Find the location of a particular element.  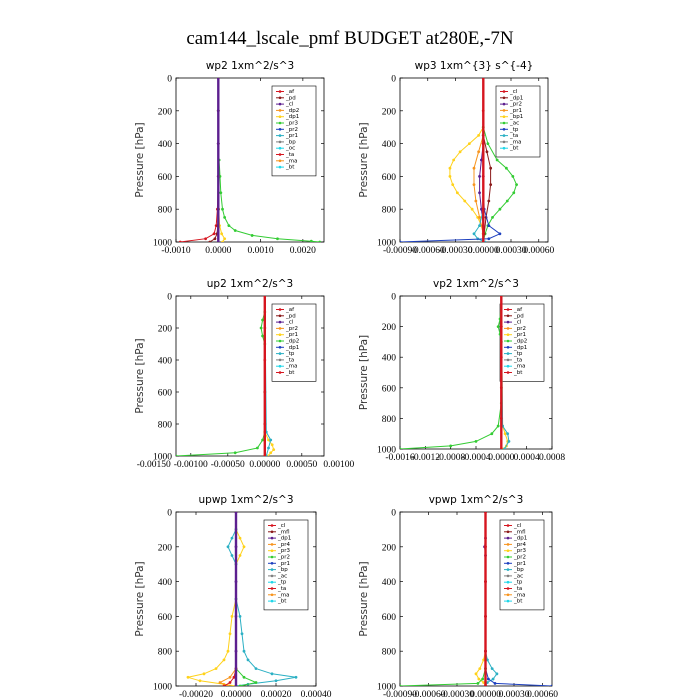

y-tick-label: 400 is located at coordinates (389, 359).